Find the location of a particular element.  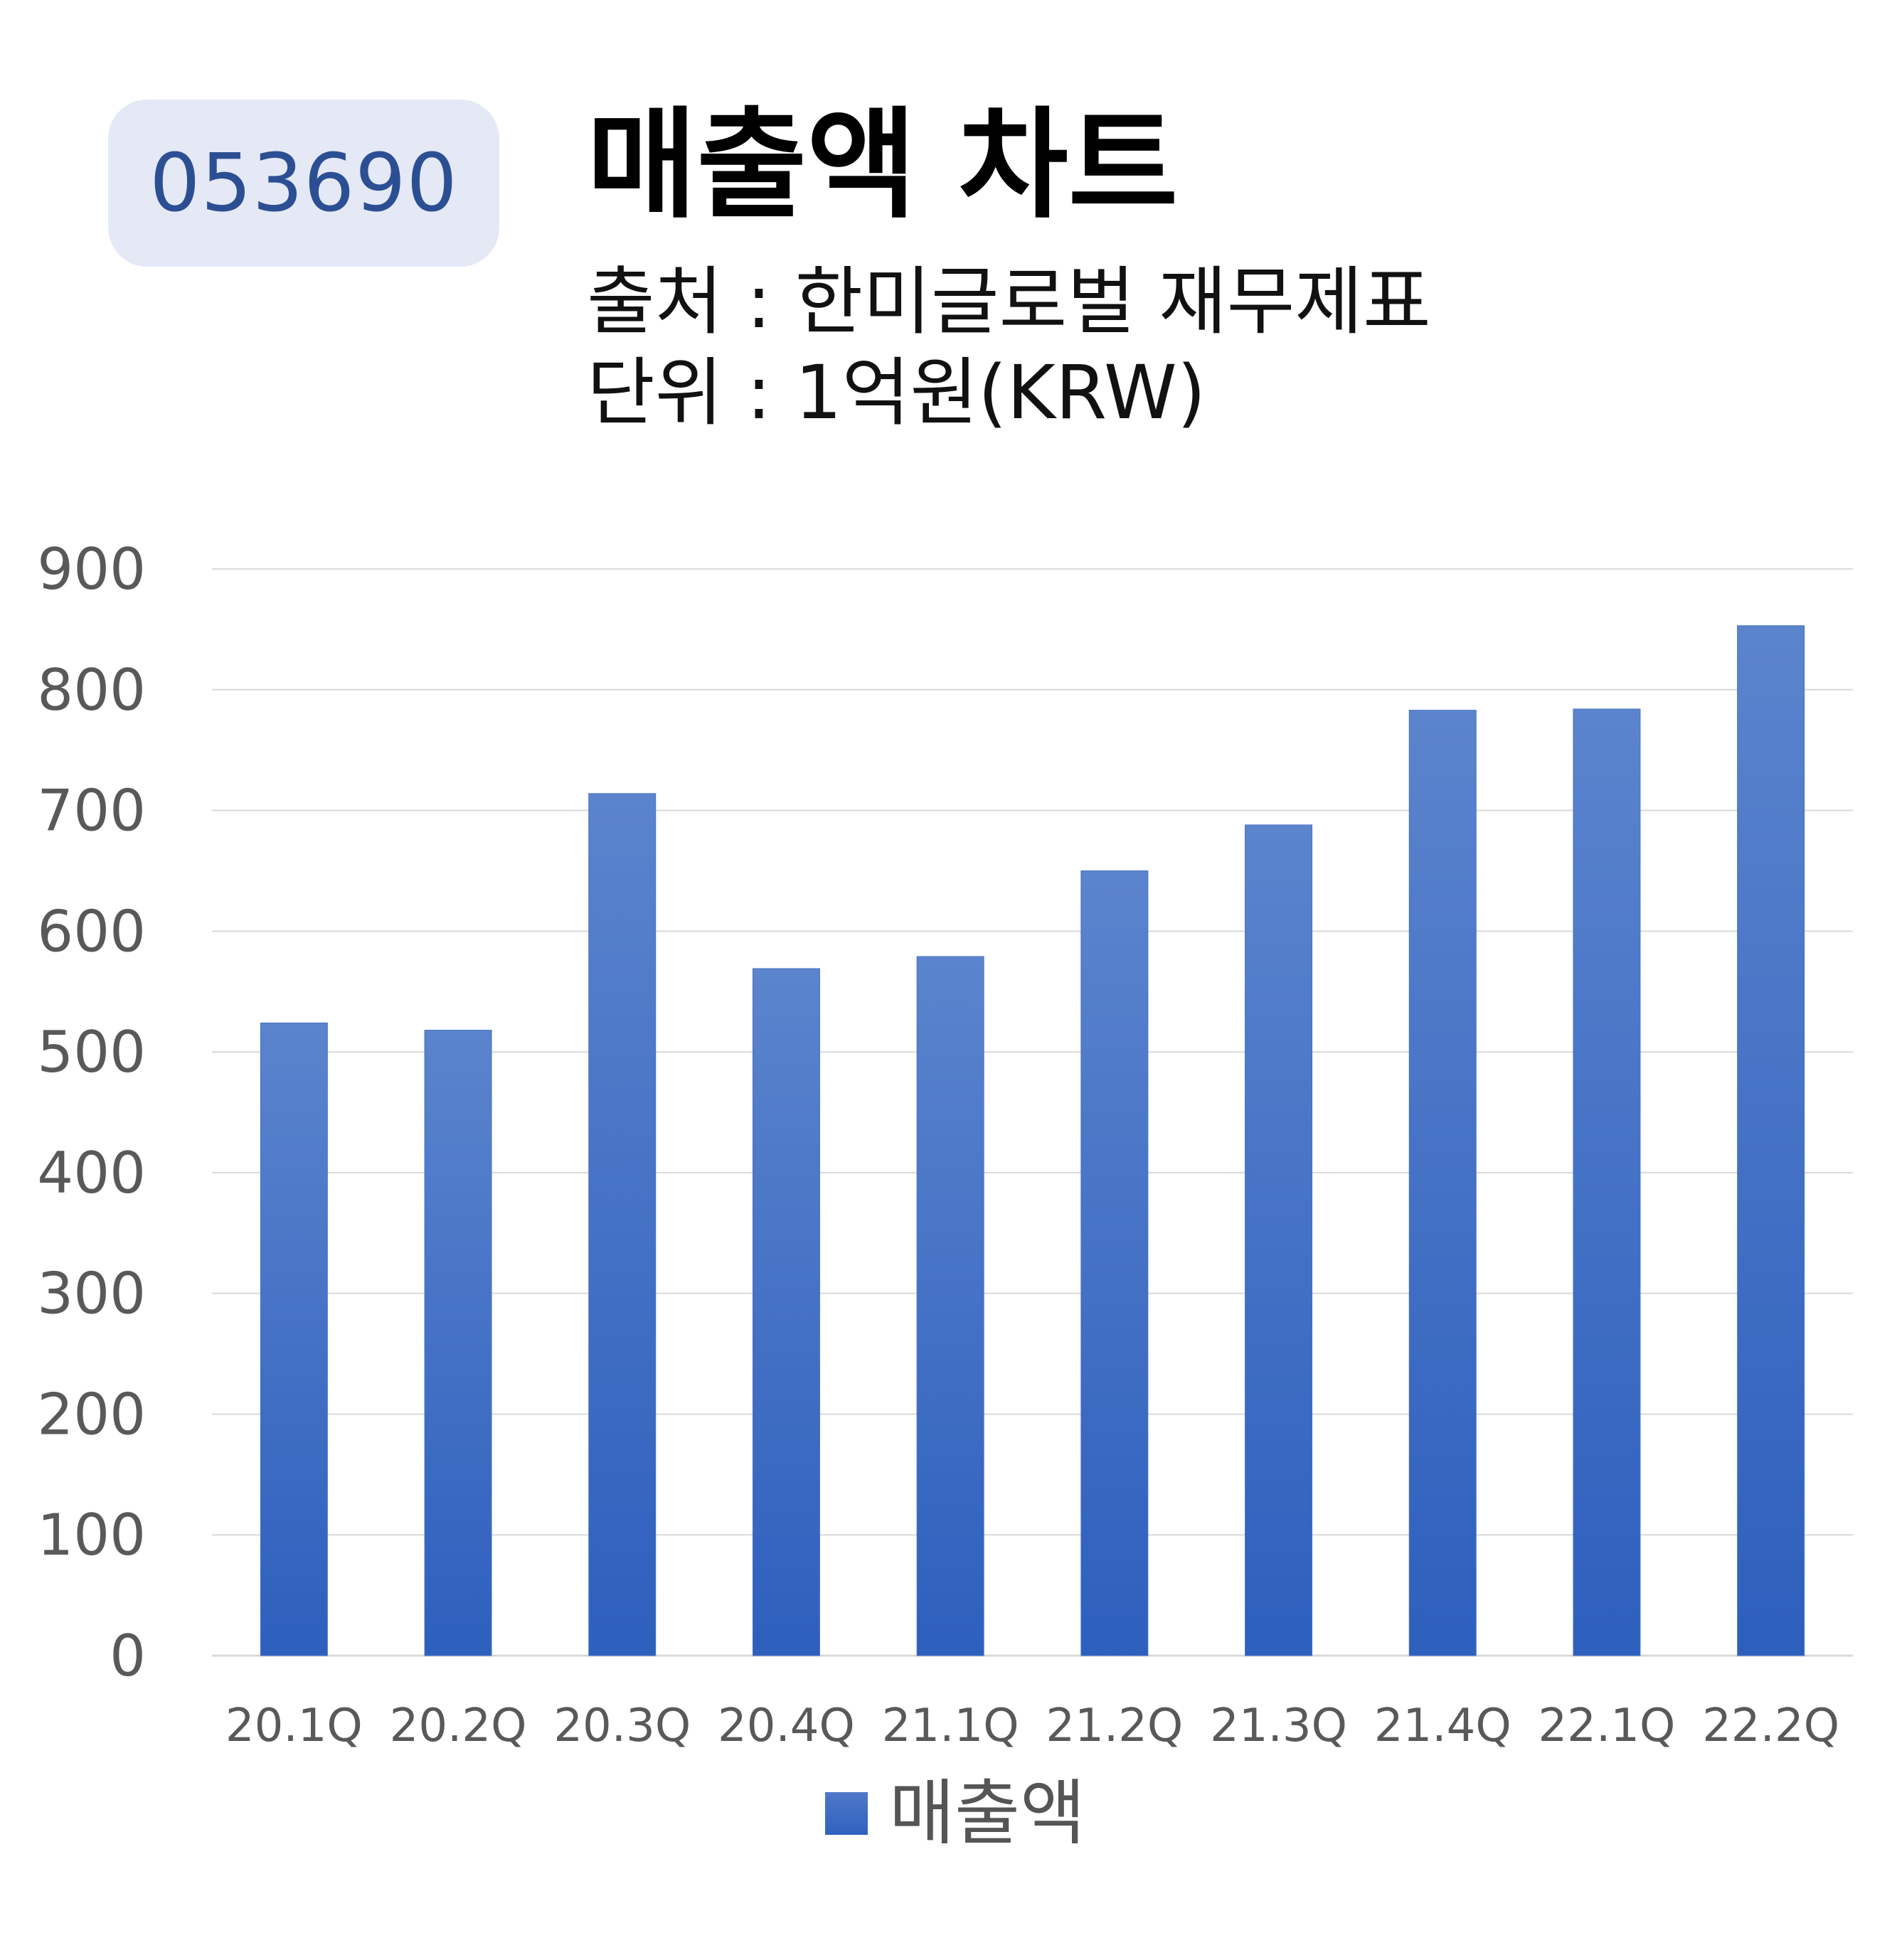

bar-22.2Q is located at coordinates (1771, 1140).